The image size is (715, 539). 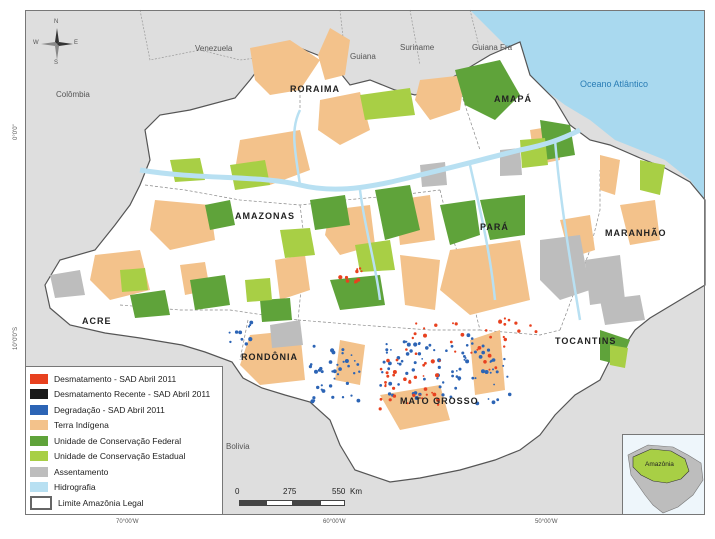 I want to click on state-acre: ACRE, so click(x=97, y=321).